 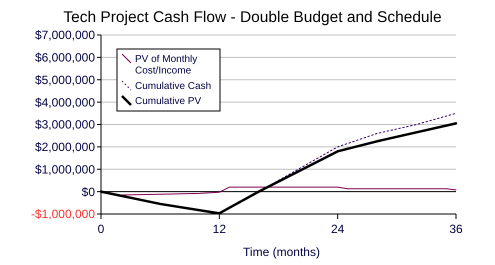 I want to click on y-tick-label: $5,000,000, so click(x=65, y=79).